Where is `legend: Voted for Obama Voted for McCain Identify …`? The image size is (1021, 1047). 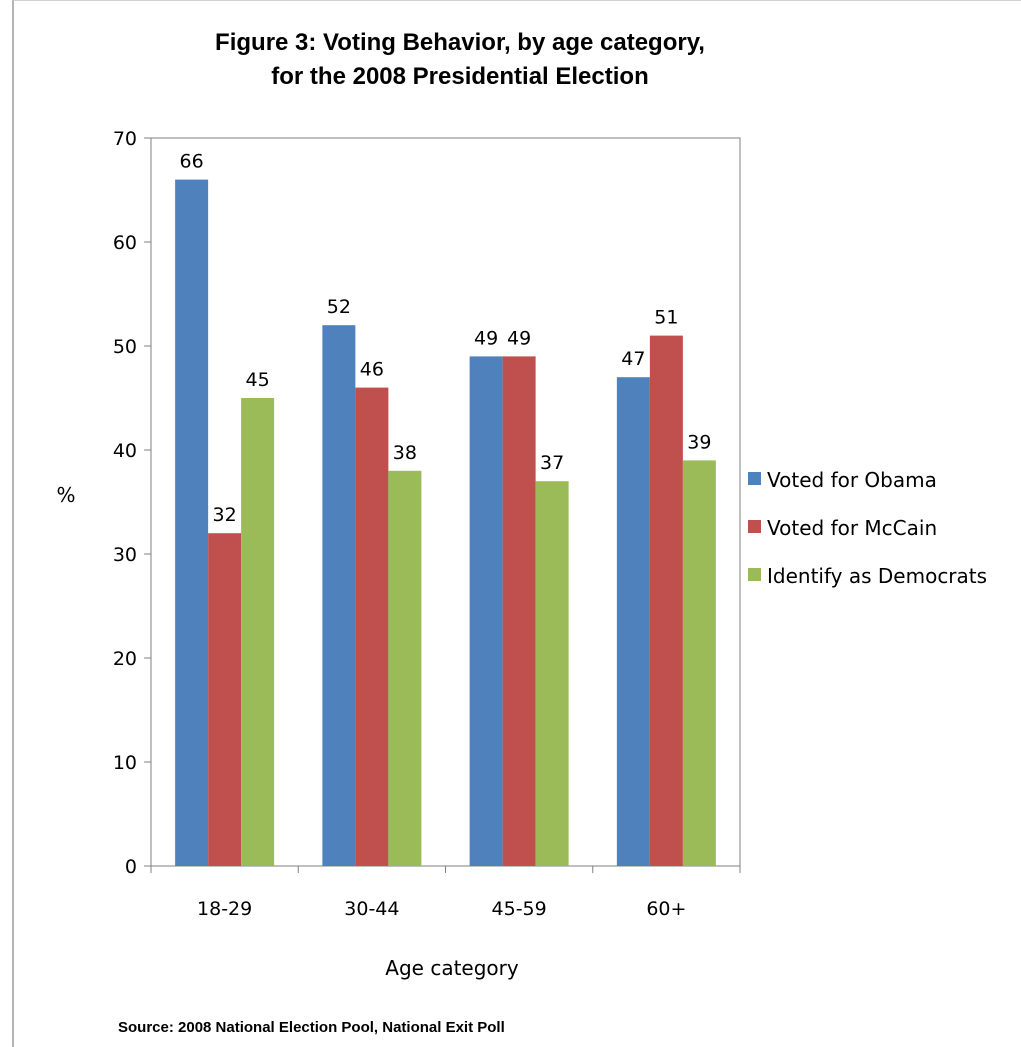
legend: Voted for Obama Voted for McCain Identify … is located at coordinates (867, 528).